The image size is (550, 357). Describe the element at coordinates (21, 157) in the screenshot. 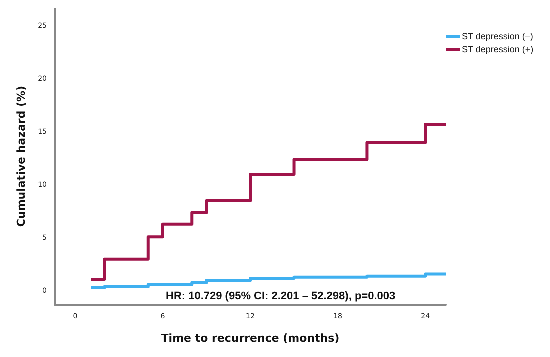

I see `y-axis-title: Cumulative hazard (%)` at that location.